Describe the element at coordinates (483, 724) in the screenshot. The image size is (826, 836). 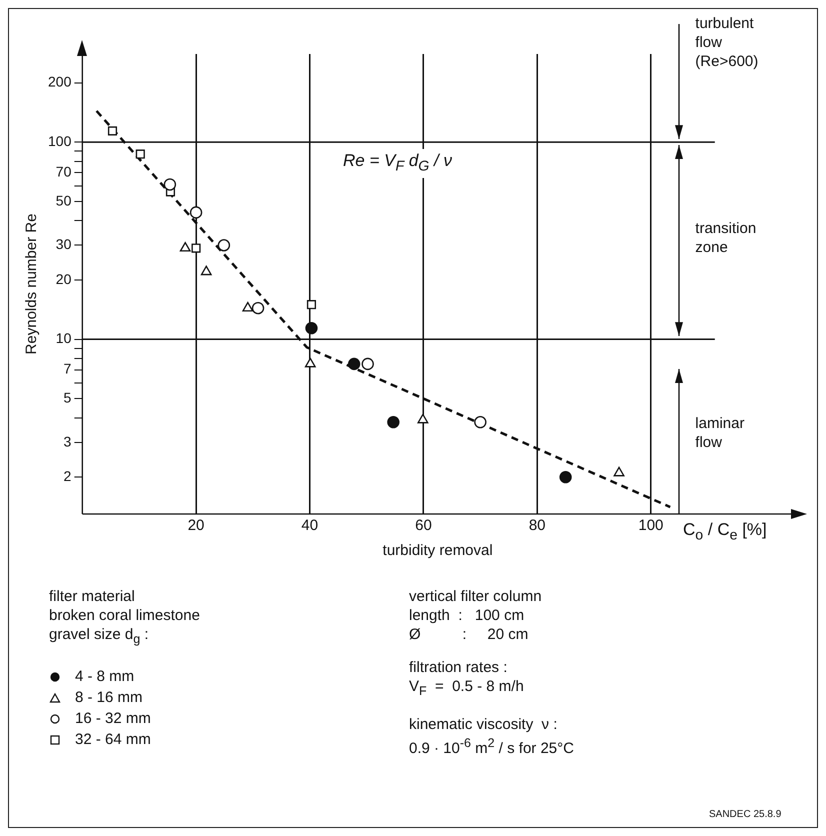
I see `text: kinematic viscosity ν :` at that location.